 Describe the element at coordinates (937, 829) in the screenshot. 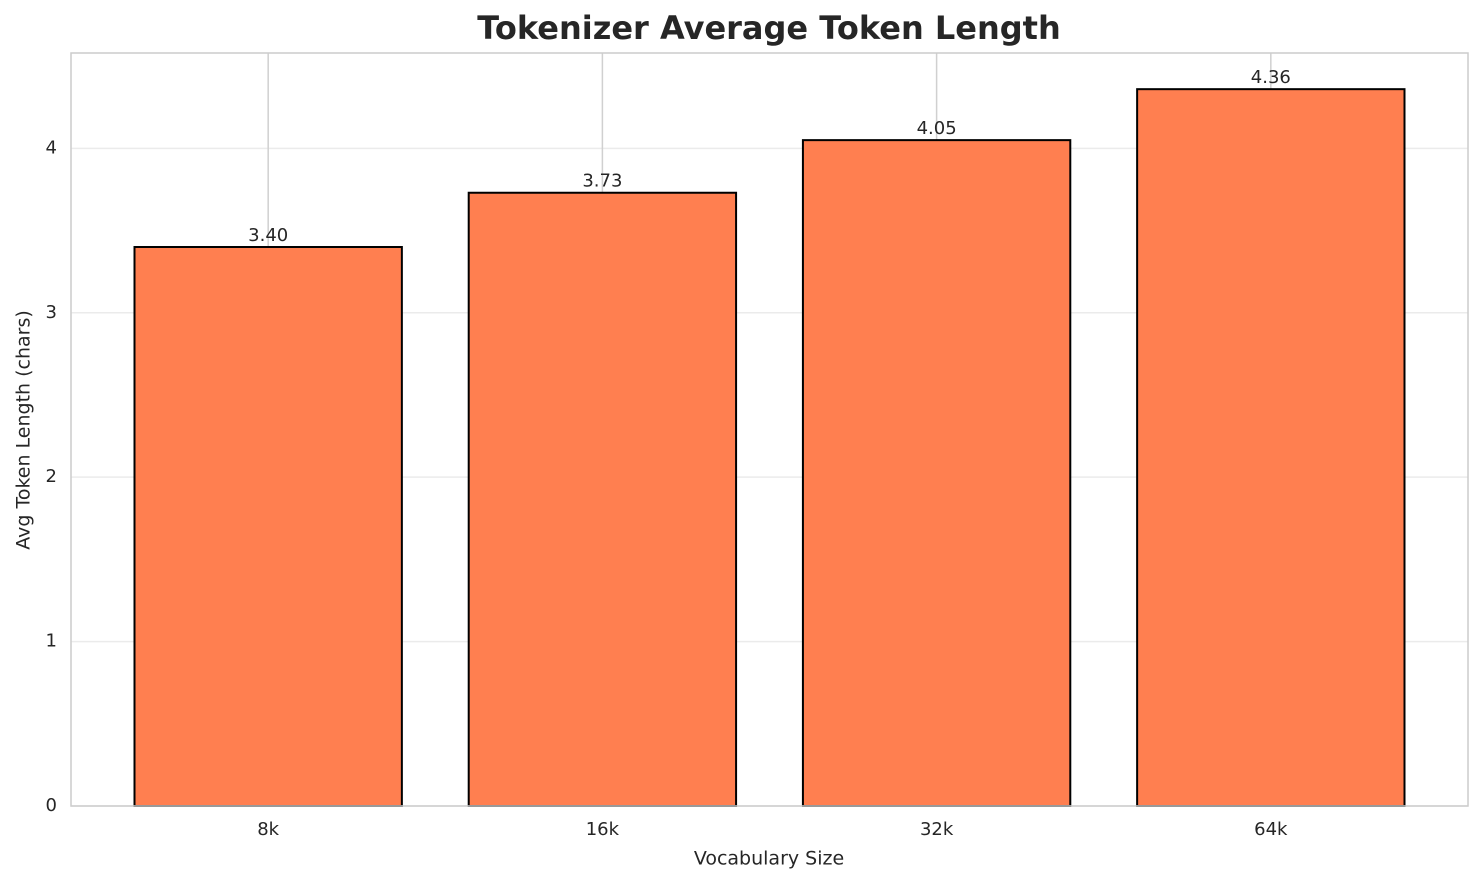

I see `x-tick-label: 32k` at that location.